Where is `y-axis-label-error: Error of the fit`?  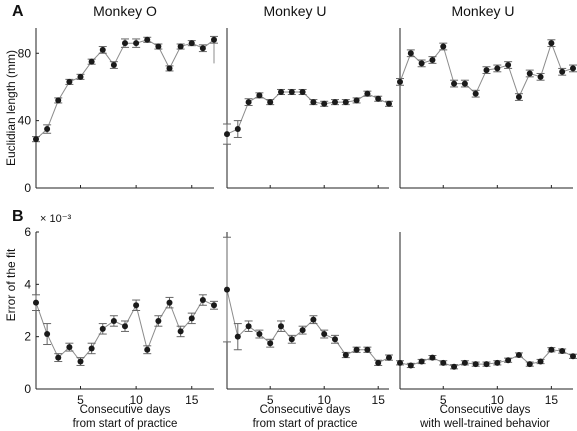 y-axis-label-error: Error of the fit is located at coordinates (11, 284).